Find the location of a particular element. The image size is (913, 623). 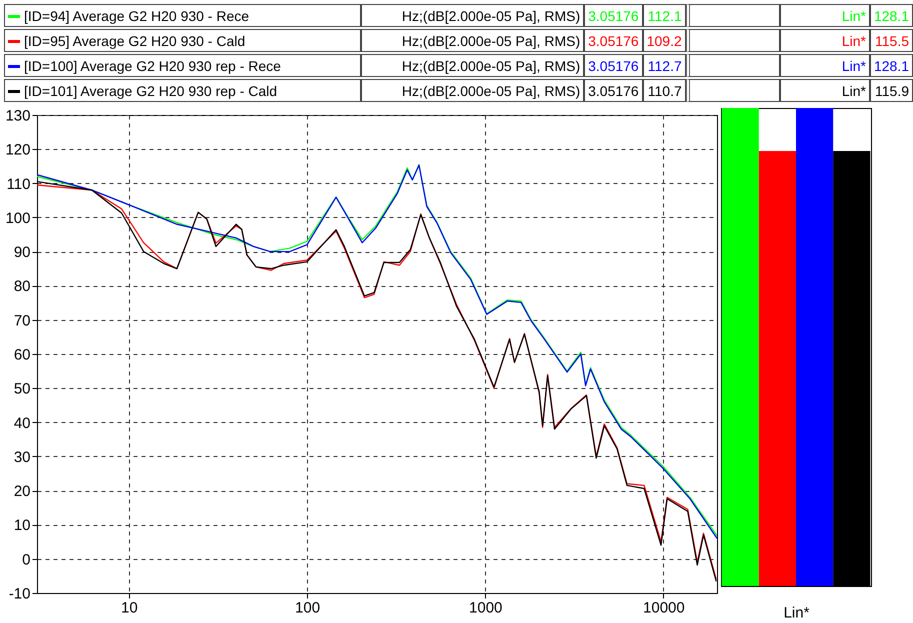

y-tick-label: 0 is located at coordinates (26, 559).